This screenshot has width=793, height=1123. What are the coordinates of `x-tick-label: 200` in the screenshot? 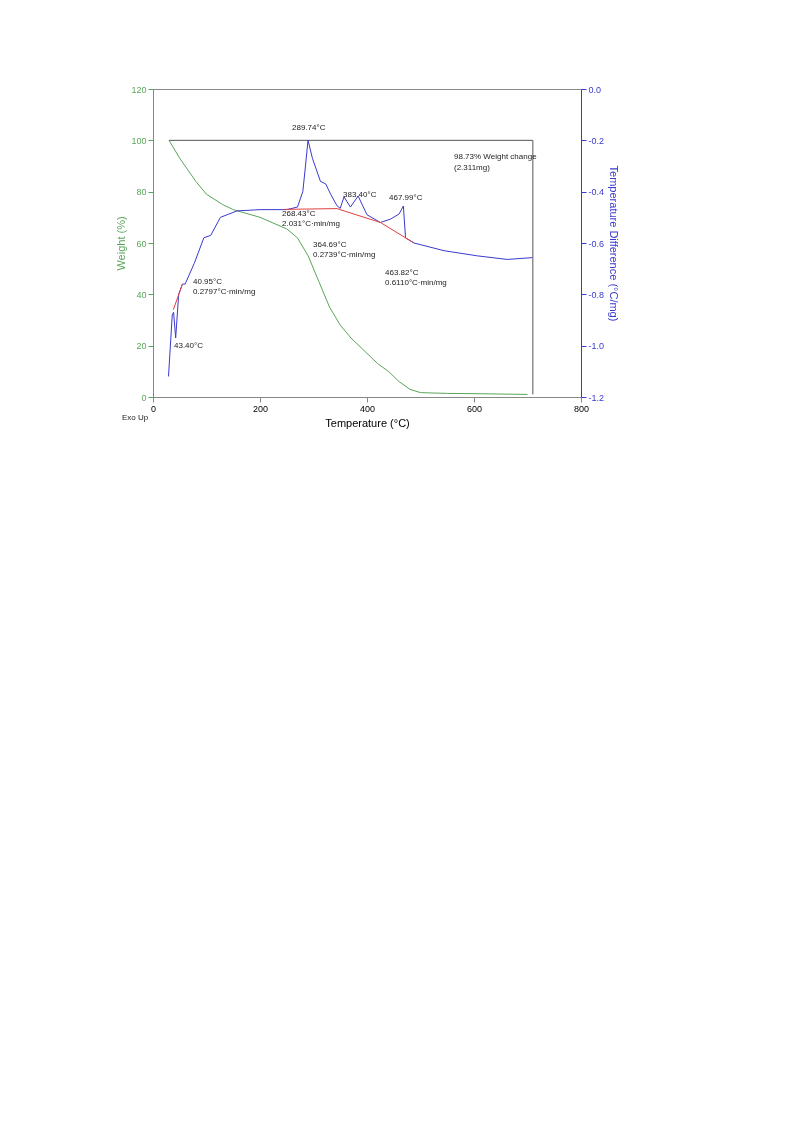 It's located at (260, 408).